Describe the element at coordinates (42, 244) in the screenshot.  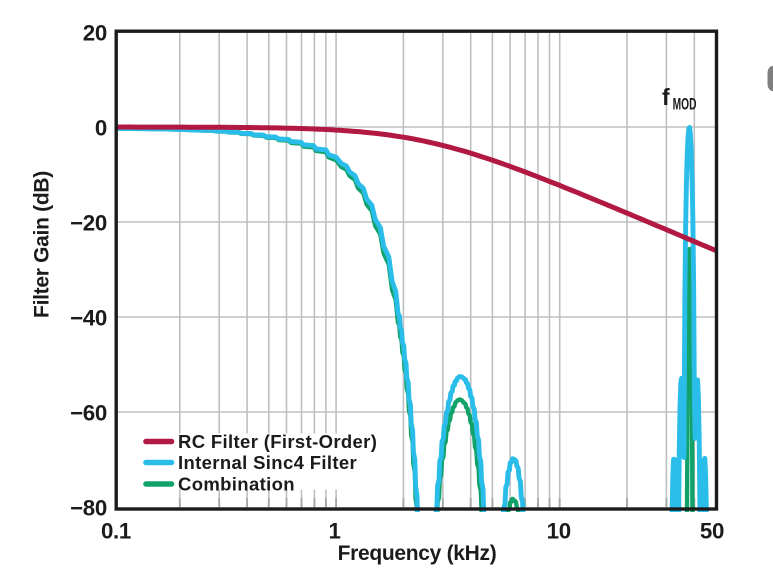
I see `svg-text: Filter Gain (dB)` at that location.